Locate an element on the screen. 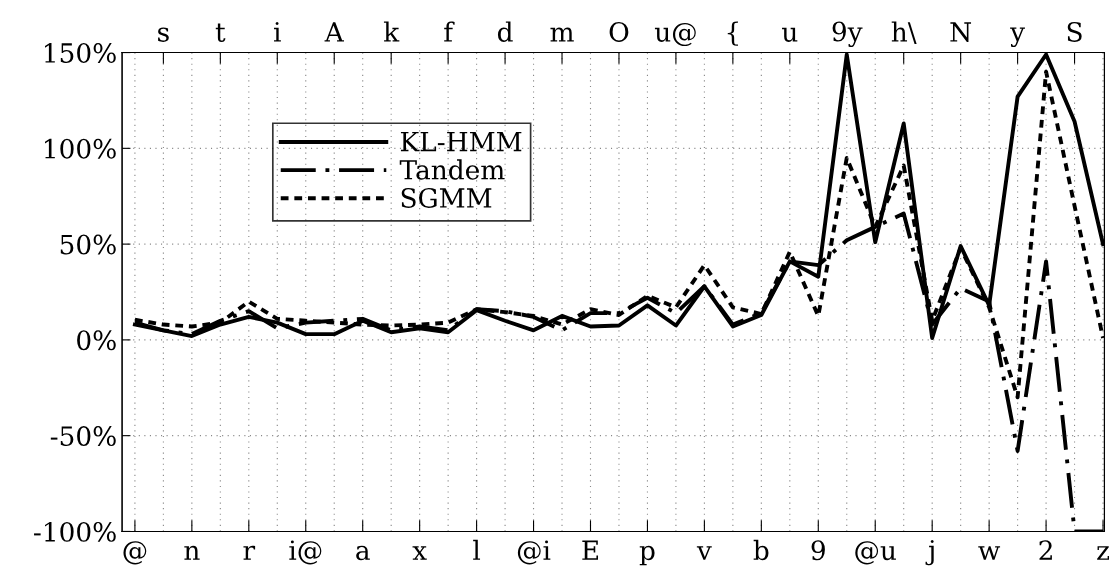 The height and width of the screenshot is (584, 1110). x-tick-label: S is located at coordinates (1074, 31).